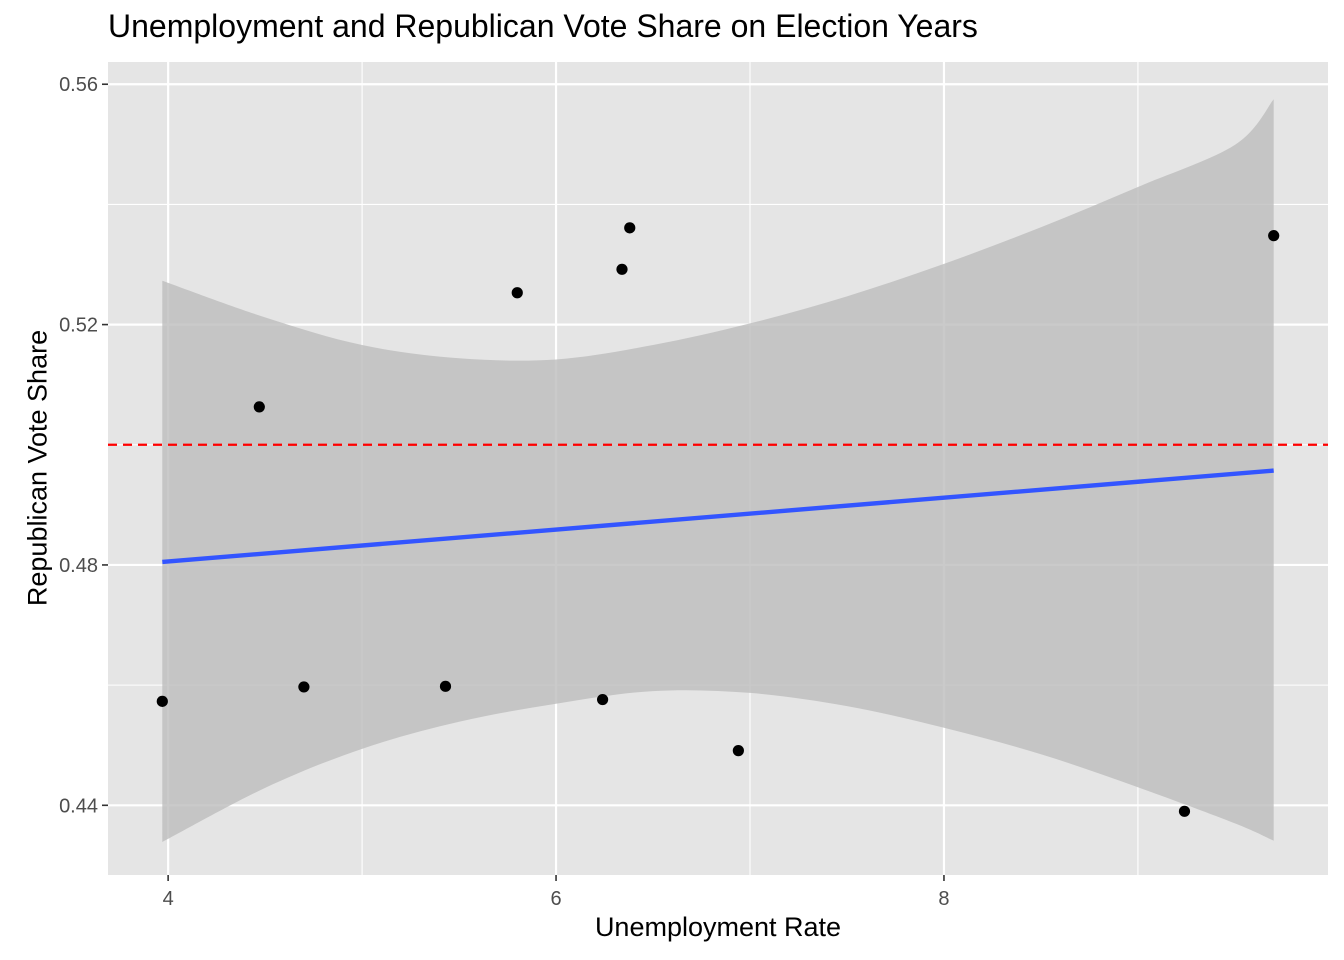 The image size is (1344, 960). Describe the element at coordinates (168, 899) in the screenshot. I see `x-tick-label: 4` at that location.